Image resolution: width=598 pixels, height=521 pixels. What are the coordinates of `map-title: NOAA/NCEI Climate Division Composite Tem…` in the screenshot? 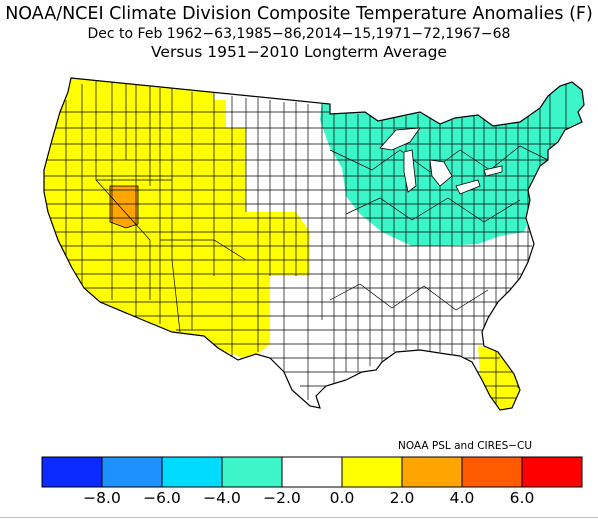 It's located at (299, 14).